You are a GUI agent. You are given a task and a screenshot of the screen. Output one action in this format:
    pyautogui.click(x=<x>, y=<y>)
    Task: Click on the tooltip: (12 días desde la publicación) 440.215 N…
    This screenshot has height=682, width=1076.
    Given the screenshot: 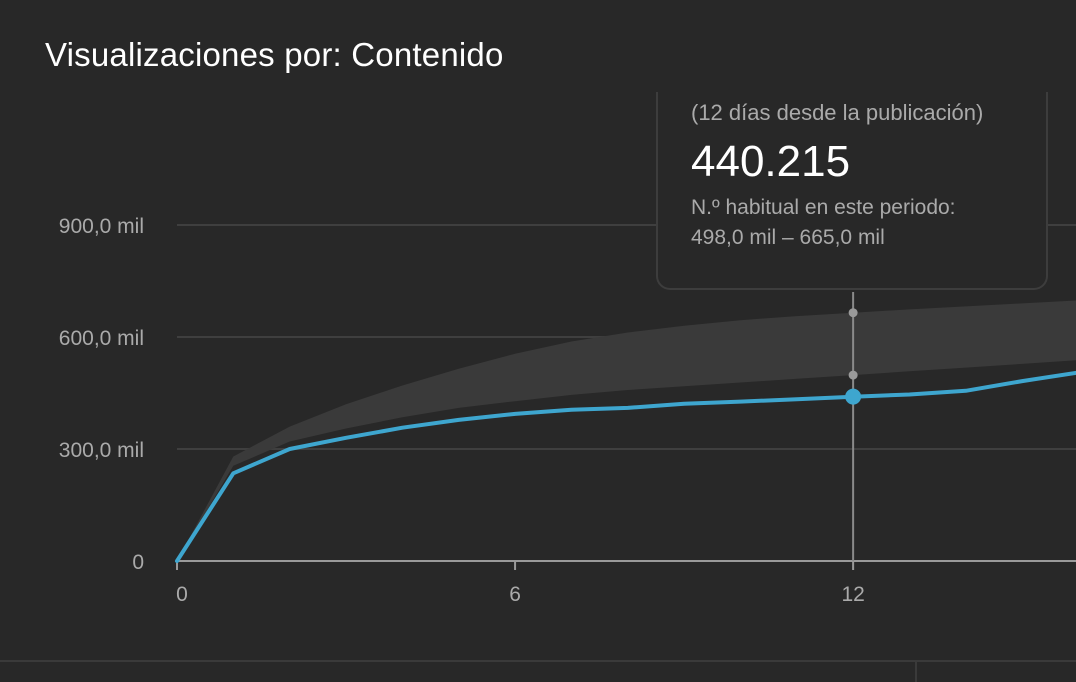 What is the action you would take?
    pyautogui.click(x=852, y=191)
    